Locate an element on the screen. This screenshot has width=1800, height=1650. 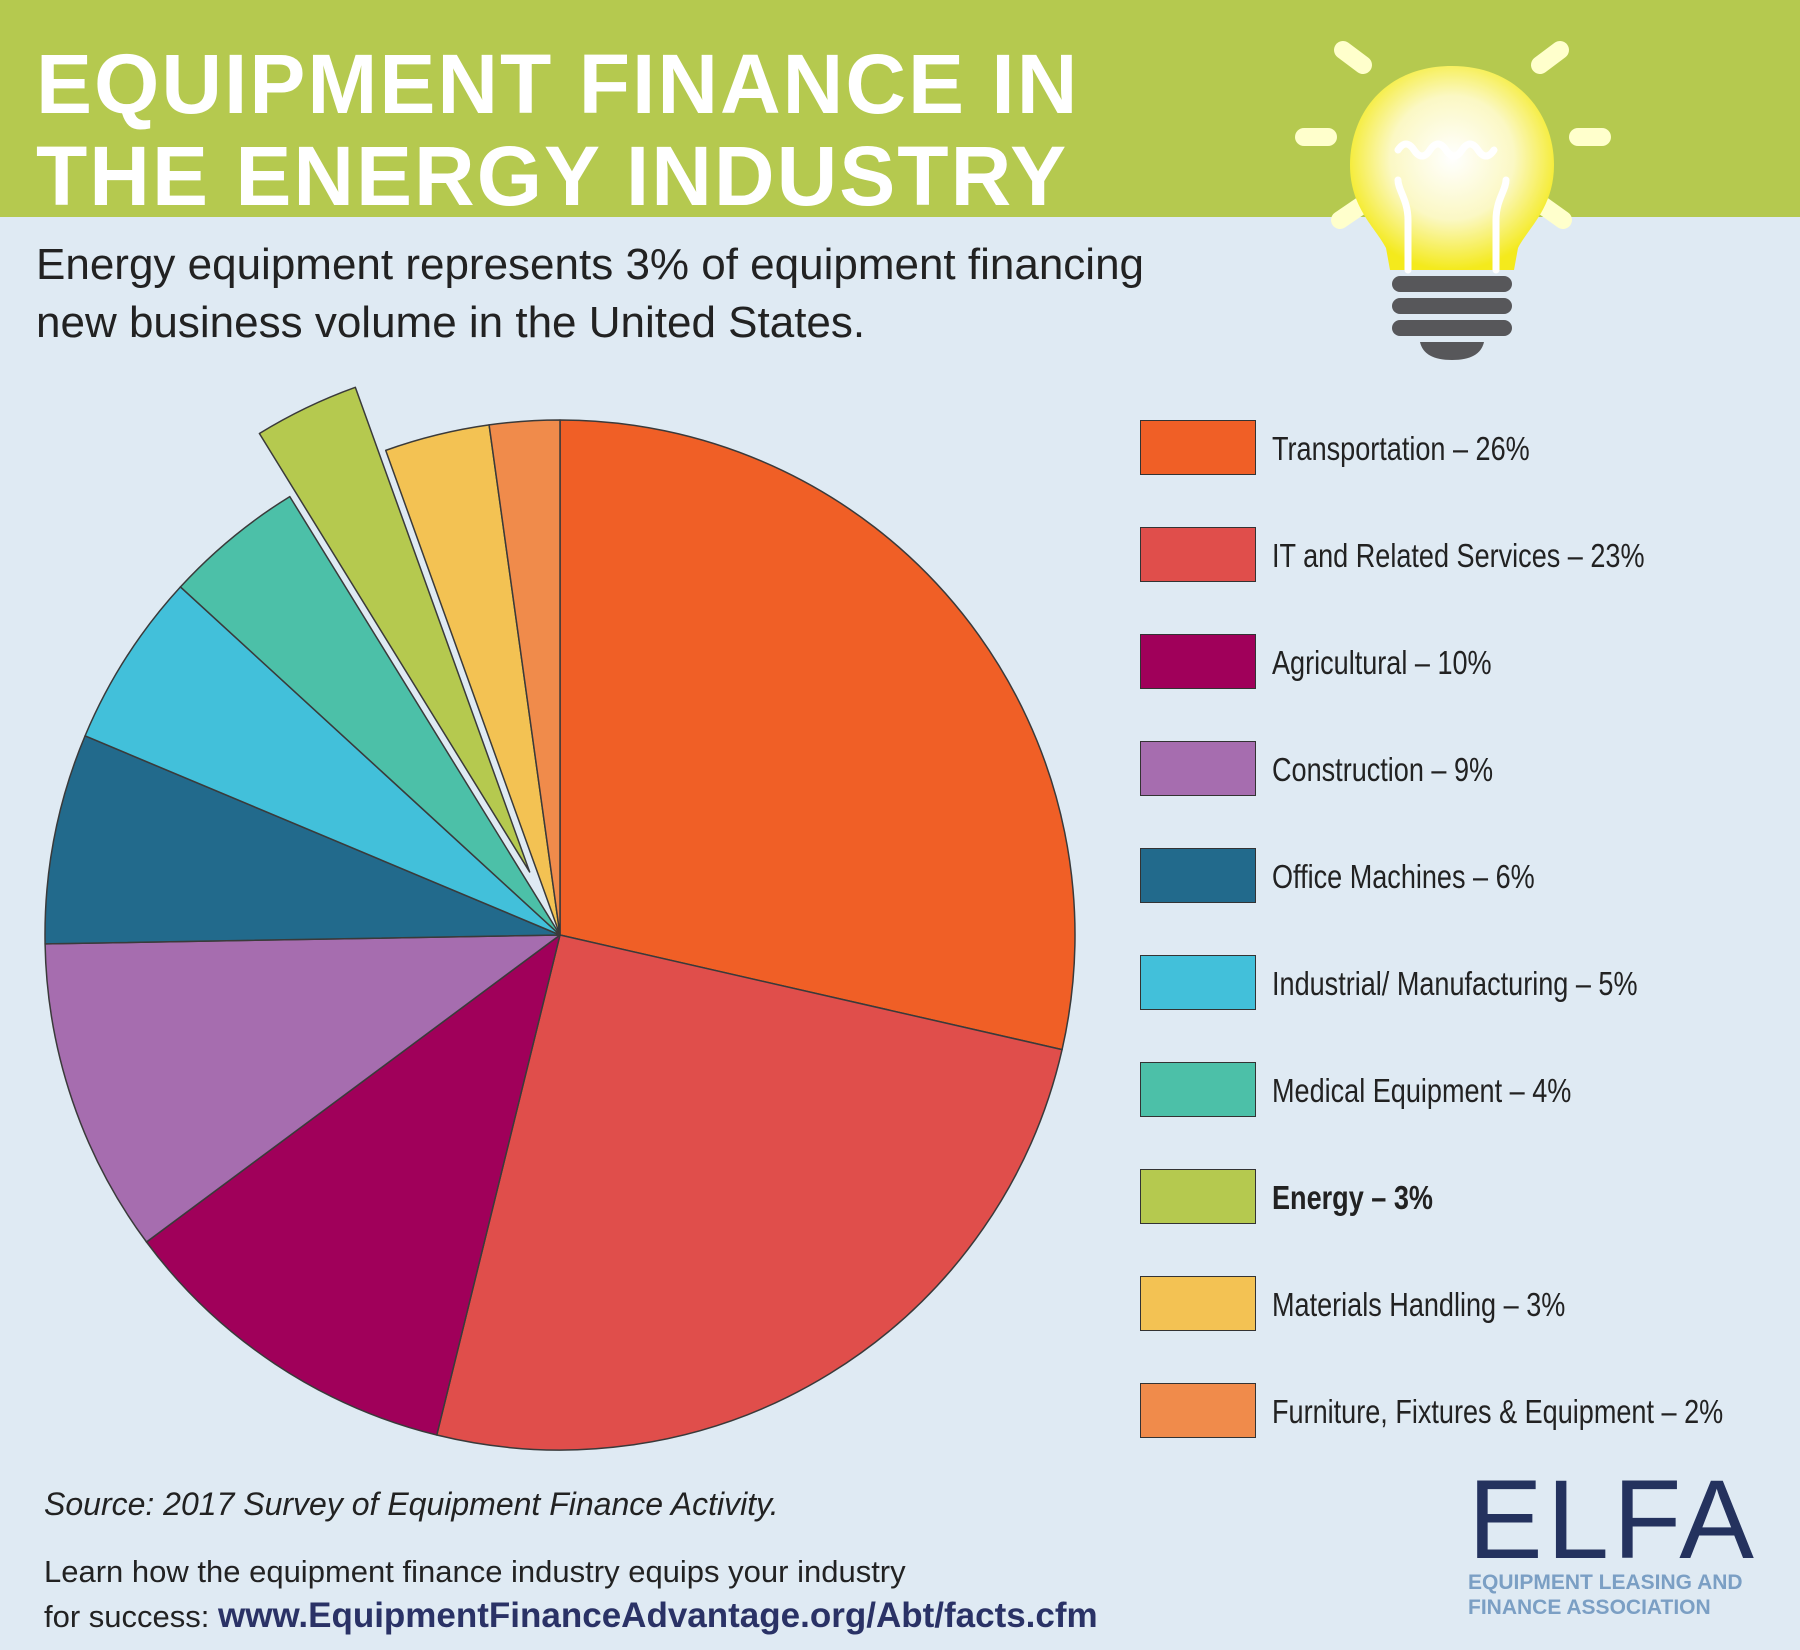
page-title: EQUIPMENT FINANCE IN THE ENERGY INDUSTRY is located at coordinates (558, 130).